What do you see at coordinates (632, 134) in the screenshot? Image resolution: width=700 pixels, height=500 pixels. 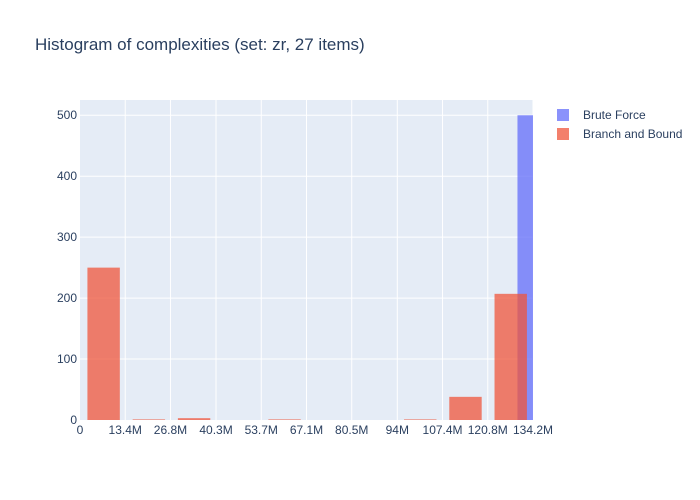 I see `legend-label: Branch and Bound` at bounding box center [632, 134].